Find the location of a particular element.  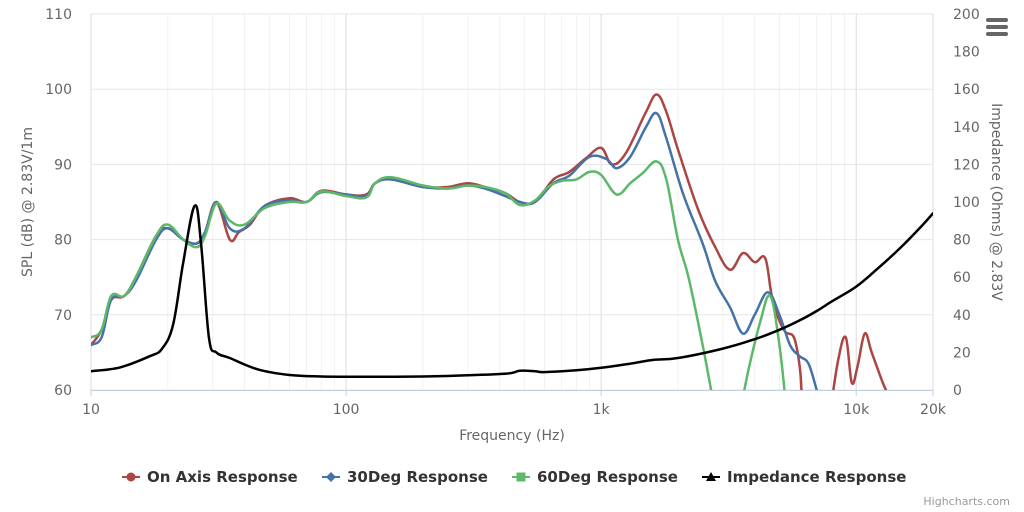

y2-tick-label: 180 is located at coordinates (966, 53).